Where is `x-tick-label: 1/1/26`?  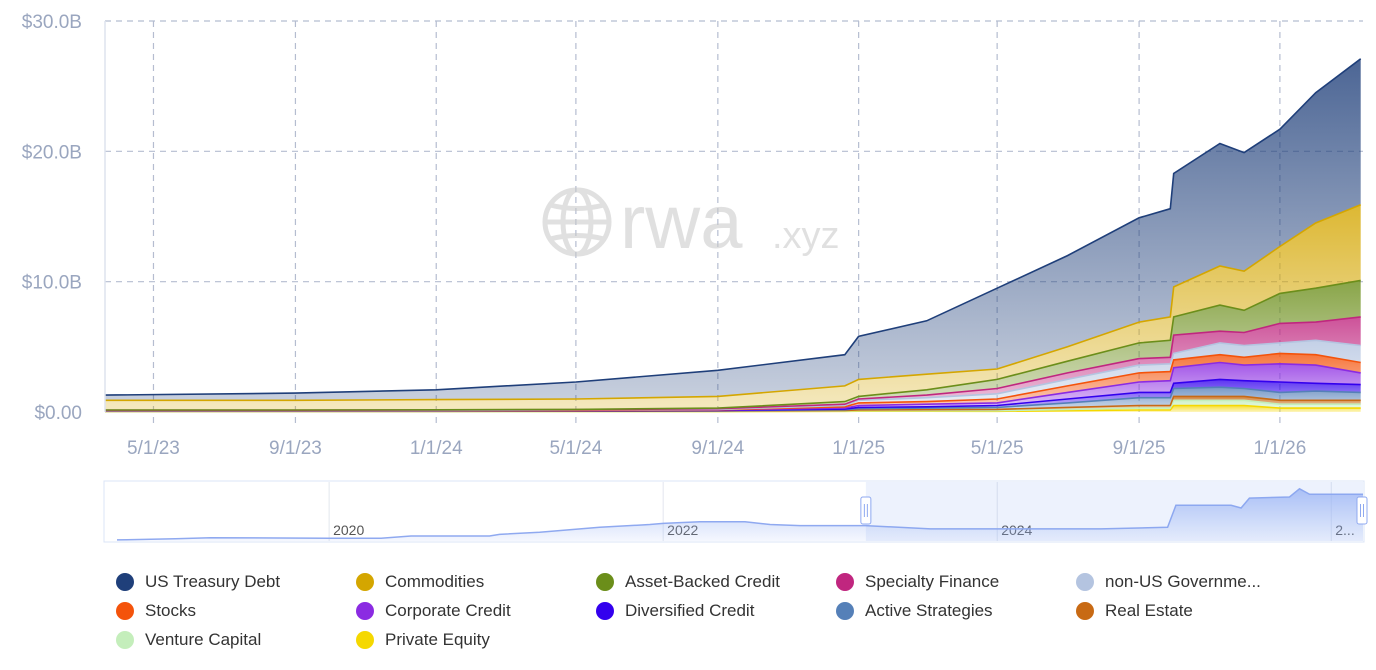
x-tick-label: 1/1/26 is located at coordinates (1279, 448).